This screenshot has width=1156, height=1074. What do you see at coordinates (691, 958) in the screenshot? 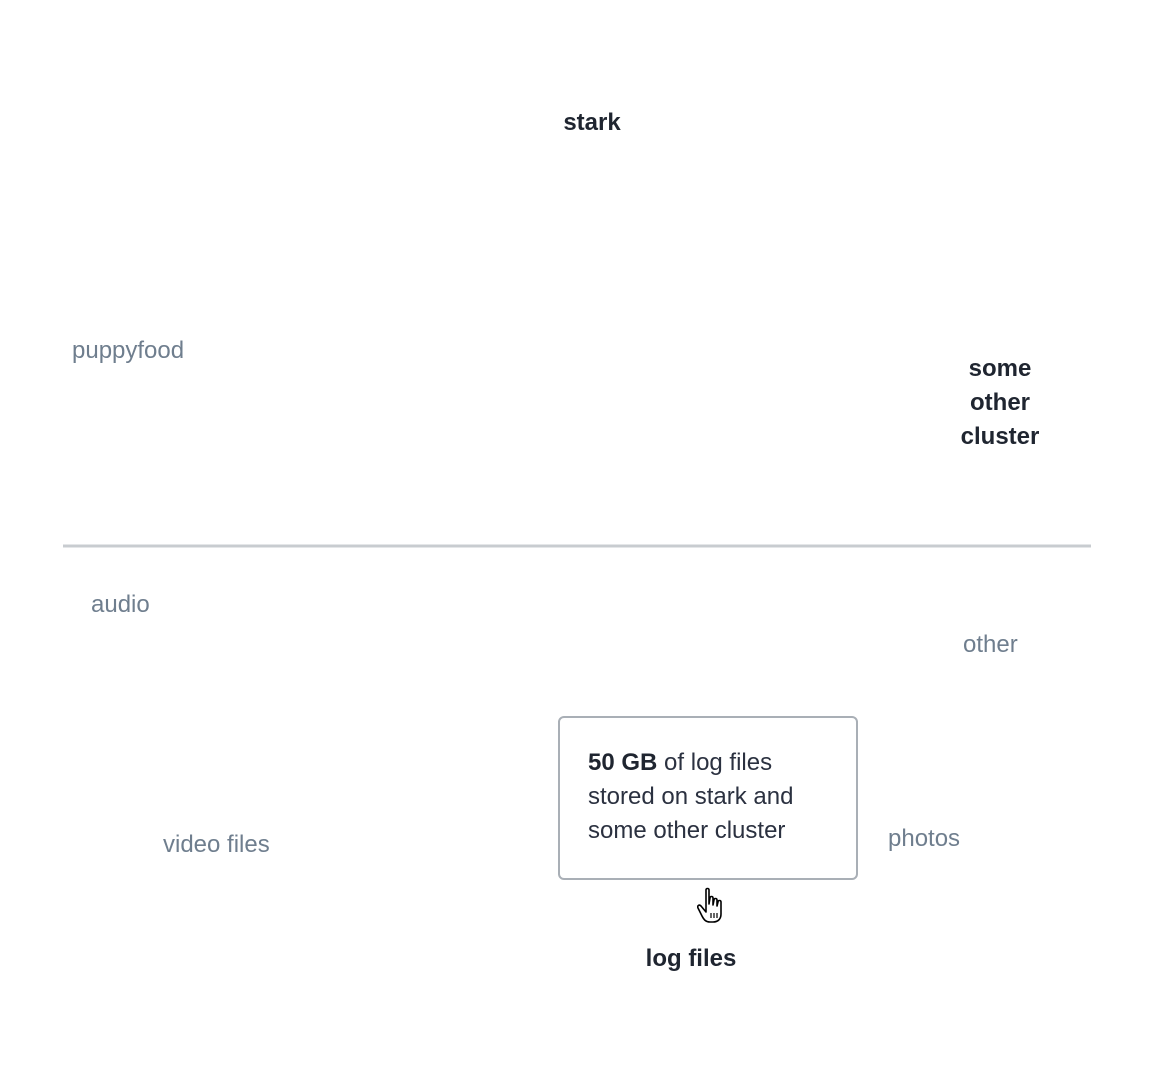
I see `label-log-files: log files` at bounding box center [691, 958].